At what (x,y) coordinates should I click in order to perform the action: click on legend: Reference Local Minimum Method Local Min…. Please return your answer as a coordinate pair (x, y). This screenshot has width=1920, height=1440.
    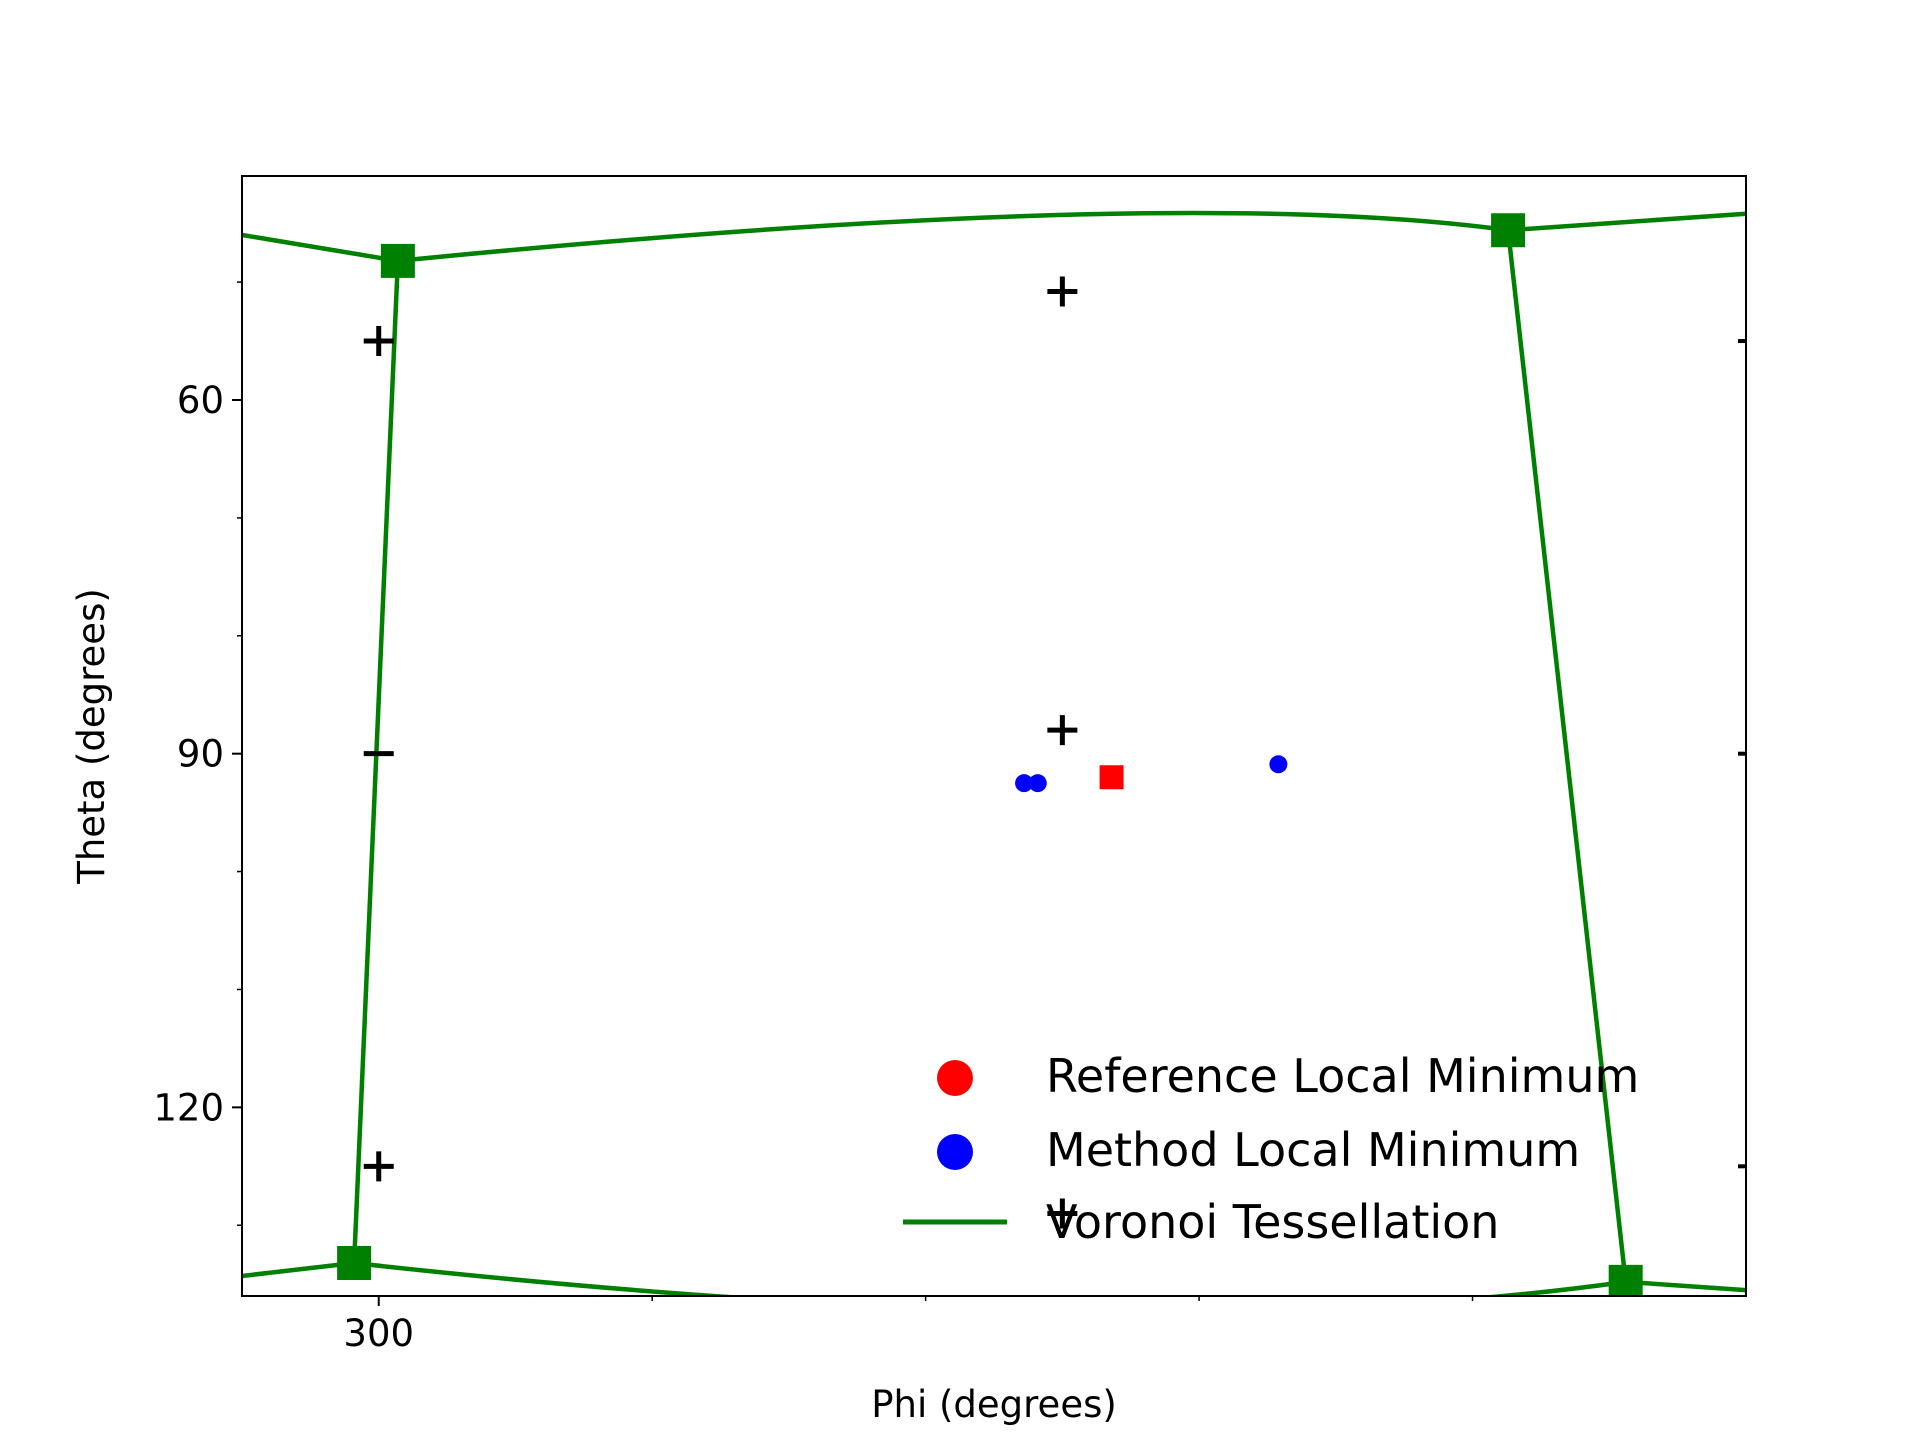
    Looking at the image, I should click on (1271, 1149).